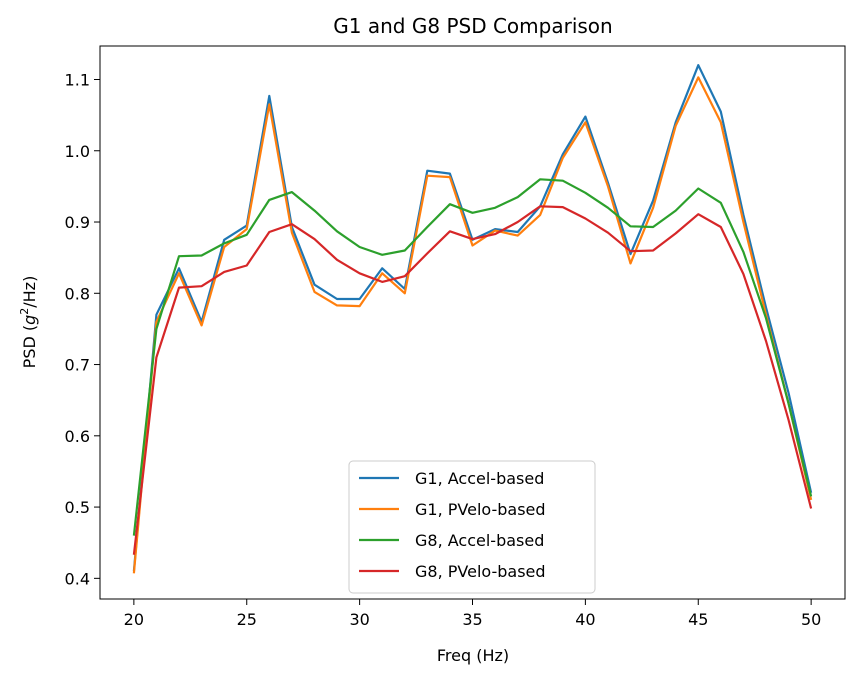 This screenshot has height=678, width=859. Describe the element at coordinates (77, 507) in the screenshot. I see `y-tick-label: 0.5` at that location.